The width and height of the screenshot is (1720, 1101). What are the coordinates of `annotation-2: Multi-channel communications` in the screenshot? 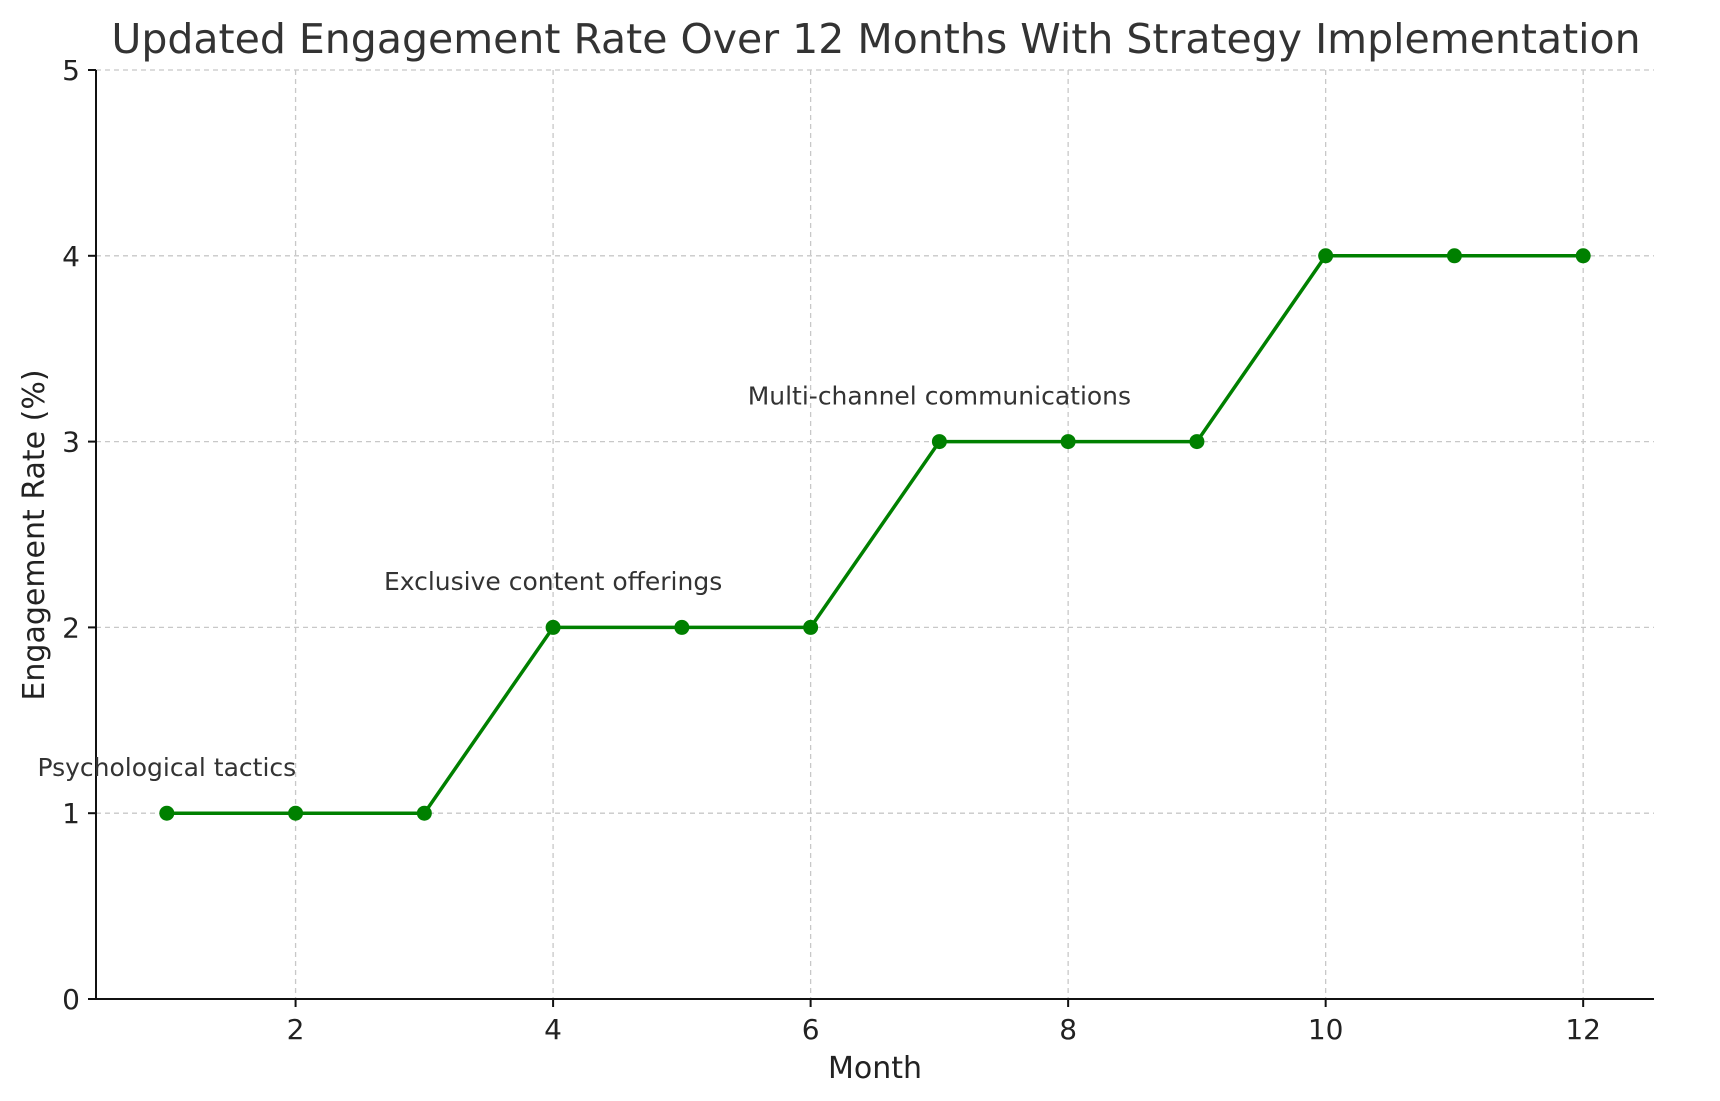 It's located at (939, 395).